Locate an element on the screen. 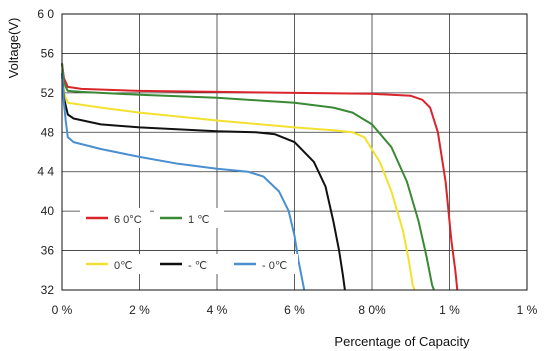 The width and height of the screenshot is (551, 351). y-tick-label-7: 32 is located at coordinates (48, 290).